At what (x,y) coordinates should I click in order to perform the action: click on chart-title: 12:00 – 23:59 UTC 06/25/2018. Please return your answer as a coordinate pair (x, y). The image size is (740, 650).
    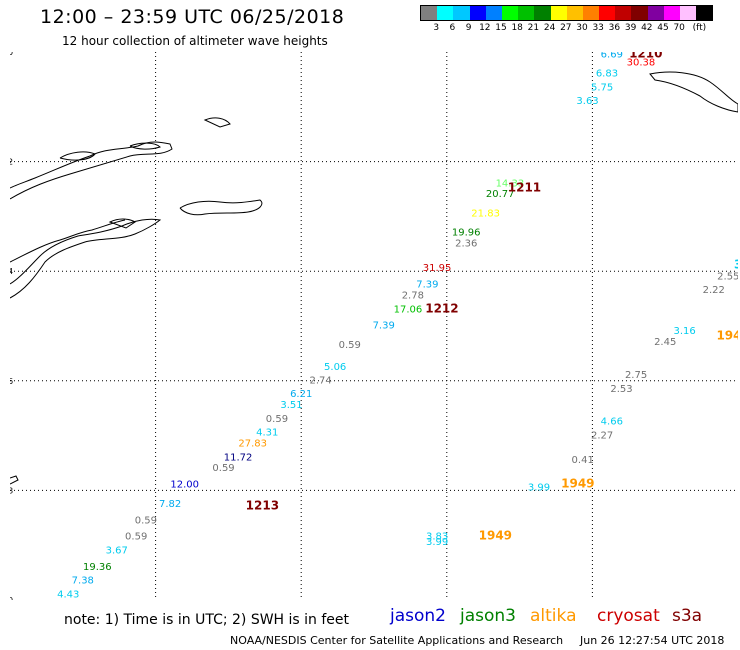
    Looking at the image, I should click on (192, 17).